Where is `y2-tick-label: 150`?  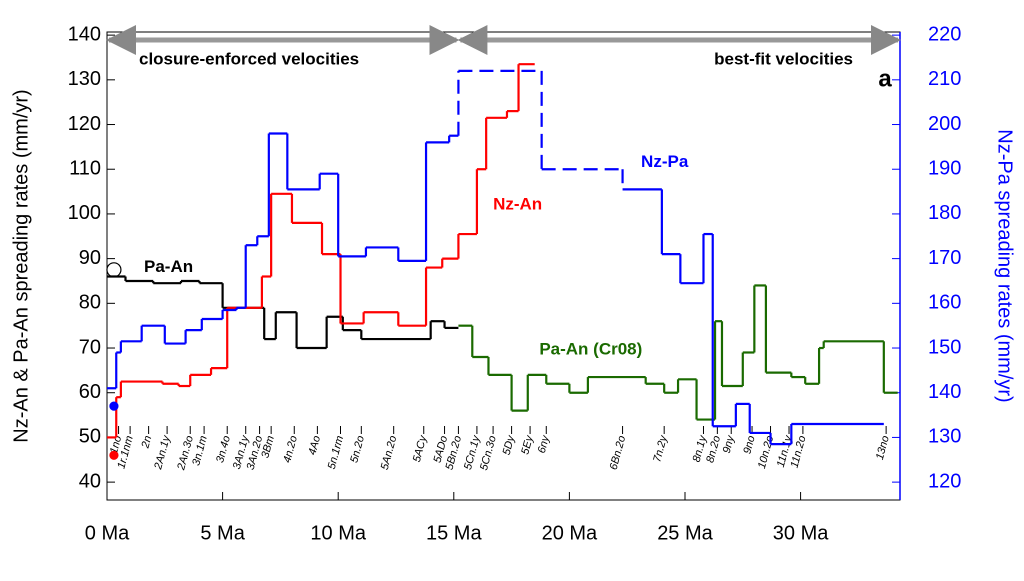 y2-tick-label: 150 is located at coordinates (944, 347).